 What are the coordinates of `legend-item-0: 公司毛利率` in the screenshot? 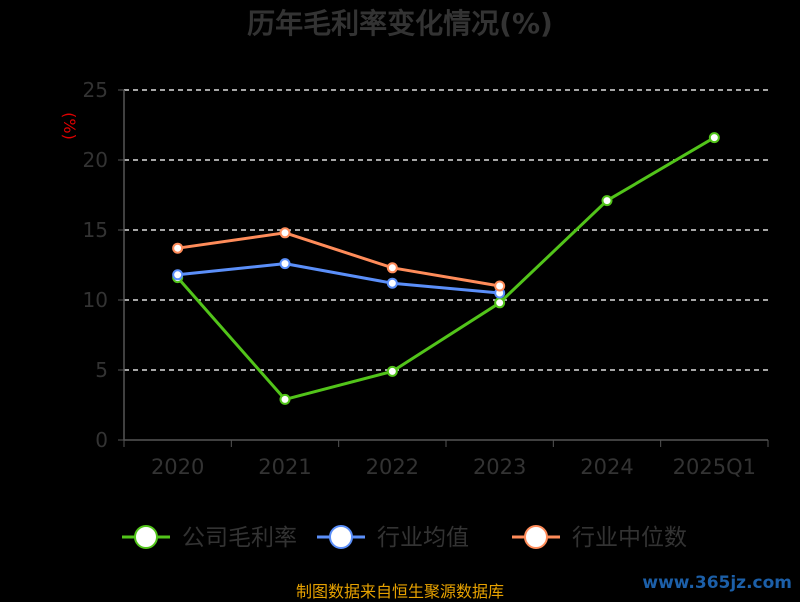 It's located at (209, 538).